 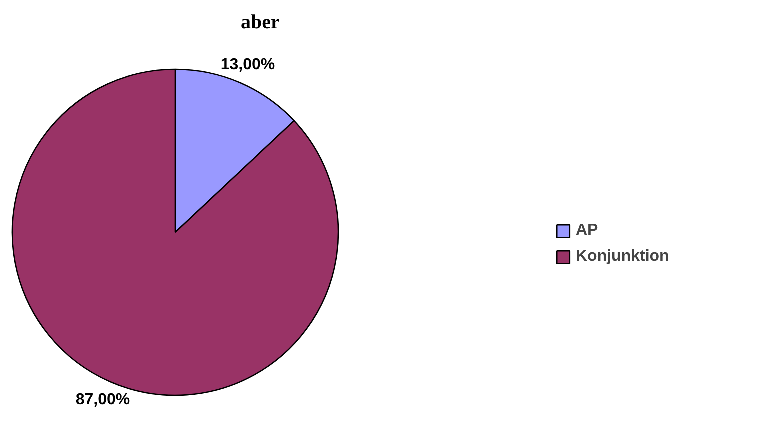 I want to click on data-label: 13,00%, so click(x=248, y=65).